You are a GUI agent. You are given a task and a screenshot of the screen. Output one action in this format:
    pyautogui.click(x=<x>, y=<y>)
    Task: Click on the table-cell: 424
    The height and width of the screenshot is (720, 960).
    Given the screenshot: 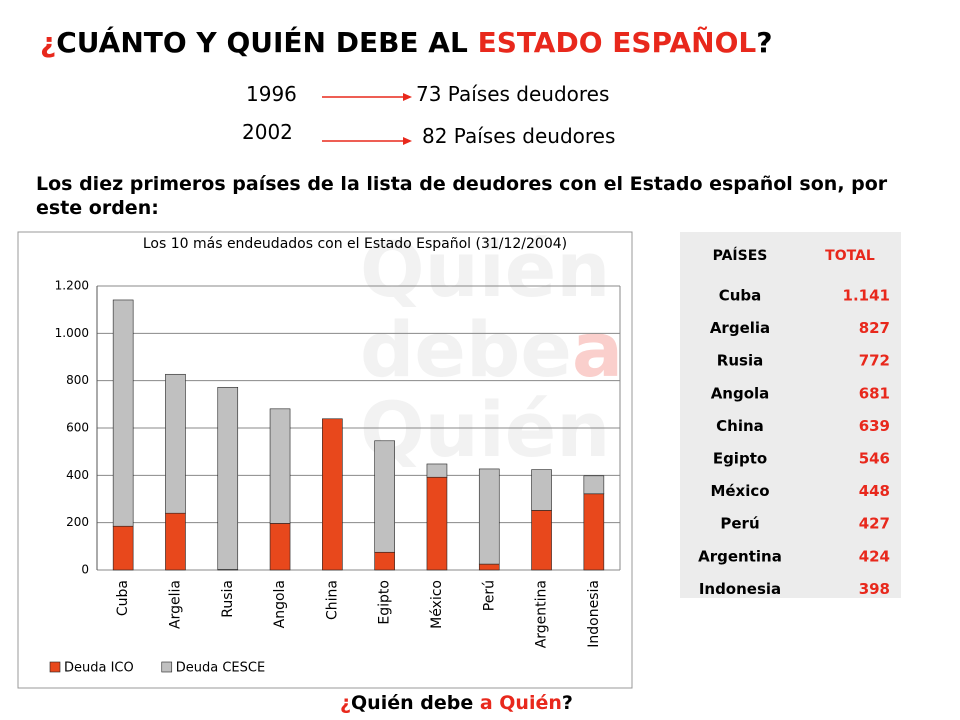 What is the action you would take?
    pyautogui.click(x=874, y=556)
    